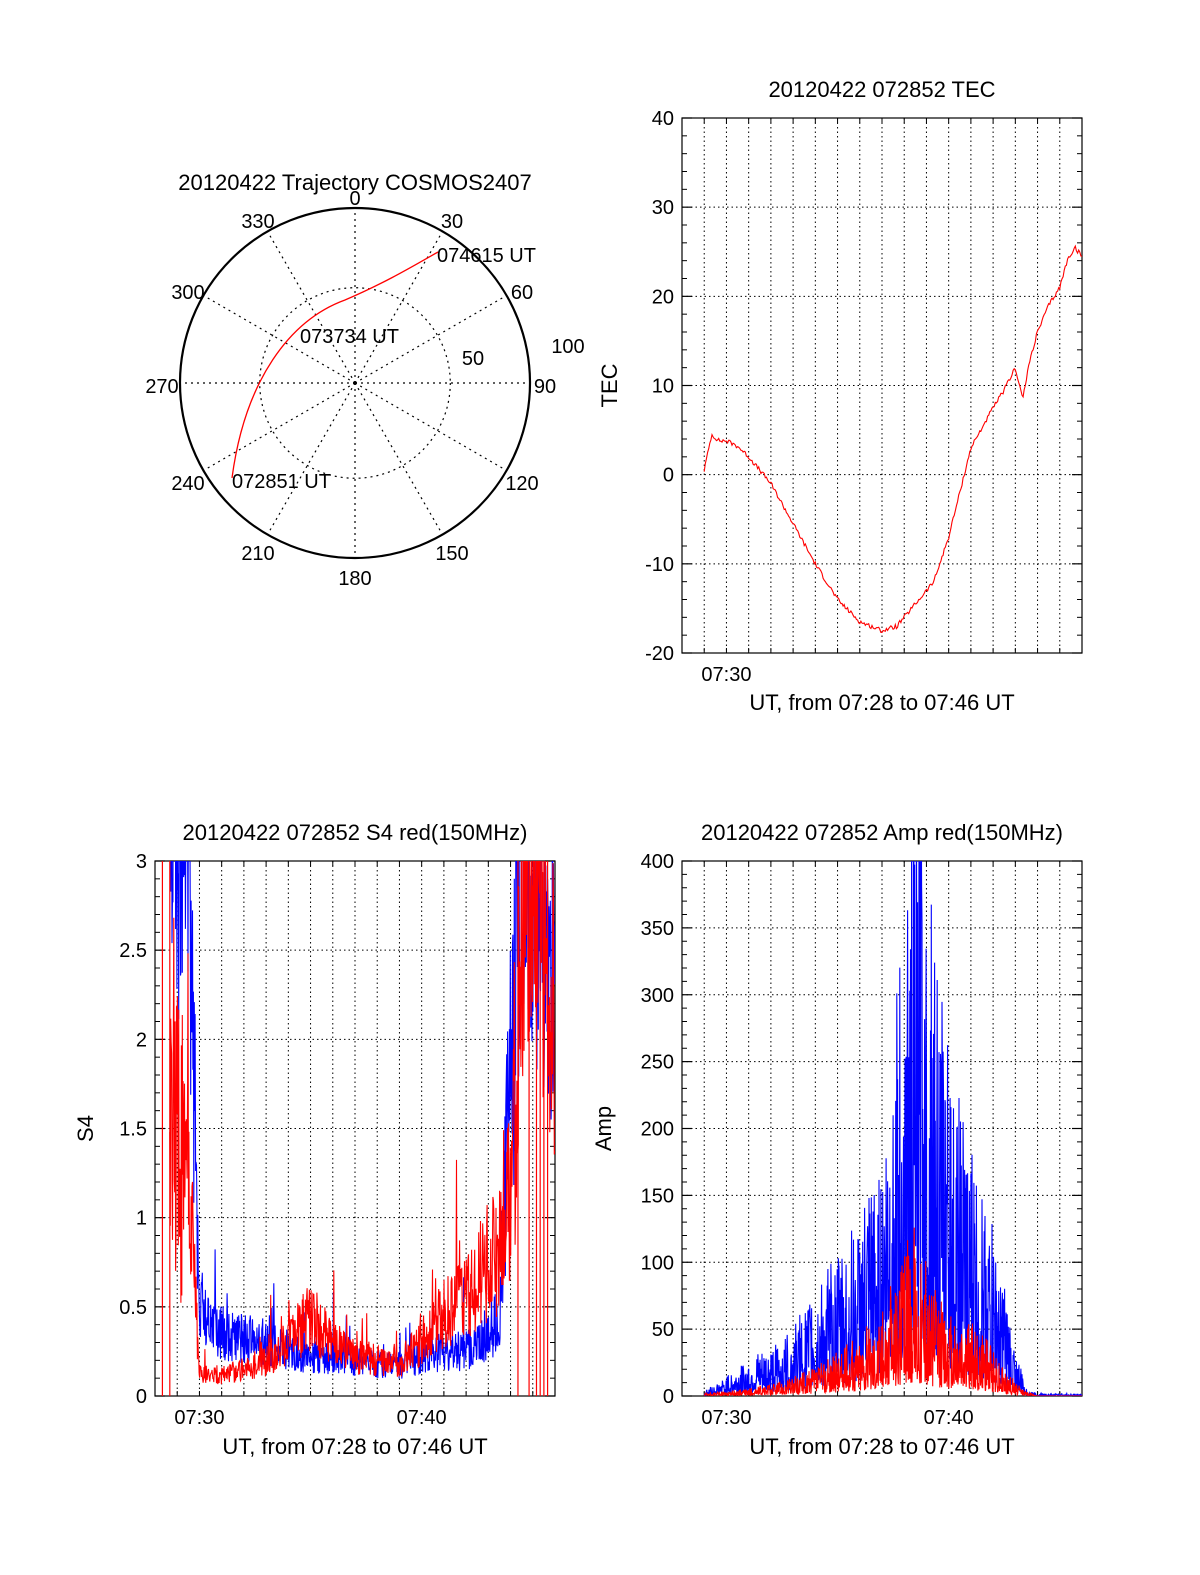  Describe the element at coordinates (257, 222) in the screenshot. I see `azimuth-label: 330` at that location.